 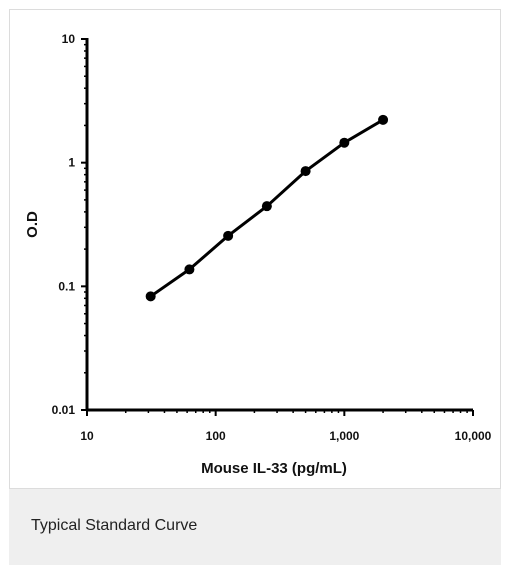 I want to click on x-tick-label: 10, so click(x=87, y=436).